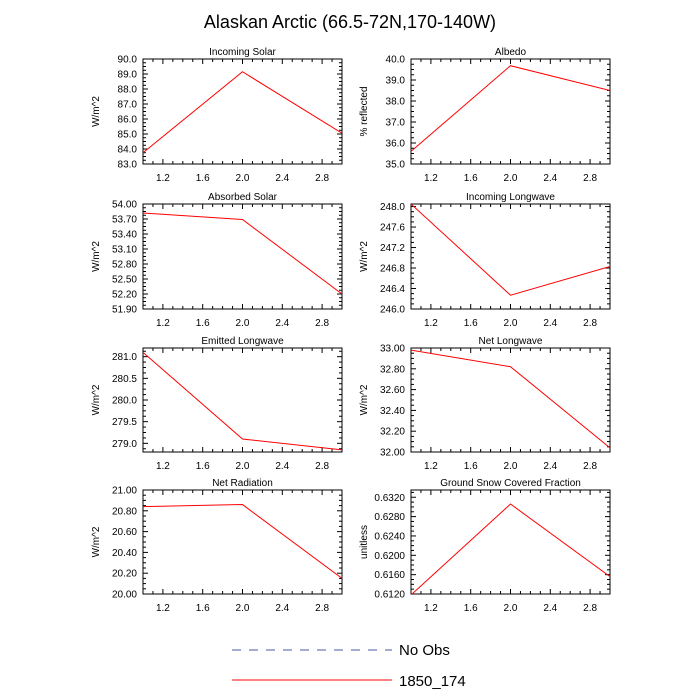 The height and width of the screenshot is (700, 700). What do you see at coordinates (392, 432) in the screenshot?
I see `y-tick-label: 32.20` at bounding box center [392, 432].